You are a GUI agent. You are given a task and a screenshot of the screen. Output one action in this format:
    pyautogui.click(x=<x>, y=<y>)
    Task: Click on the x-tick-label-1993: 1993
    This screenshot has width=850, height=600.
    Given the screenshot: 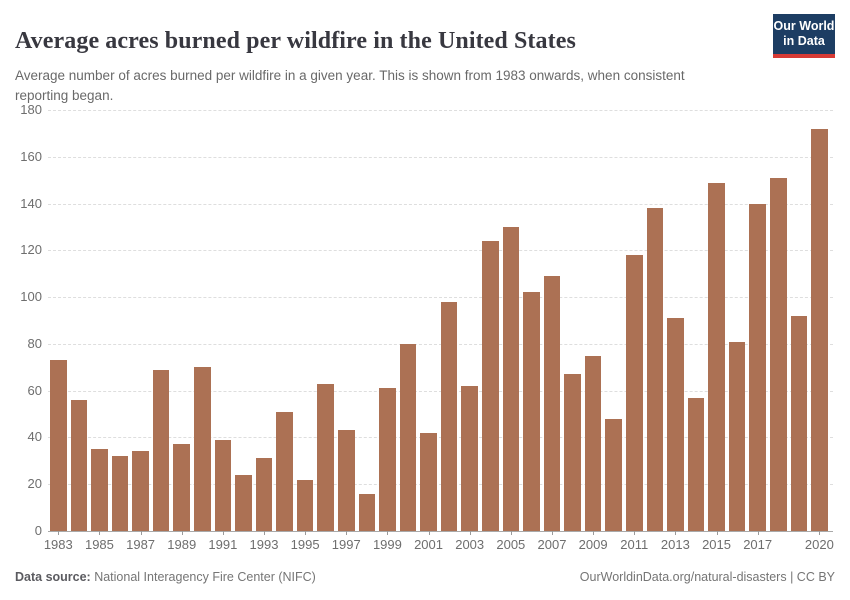 What is the action you would take?
    pyautogui.click(x=264, y=544)
    